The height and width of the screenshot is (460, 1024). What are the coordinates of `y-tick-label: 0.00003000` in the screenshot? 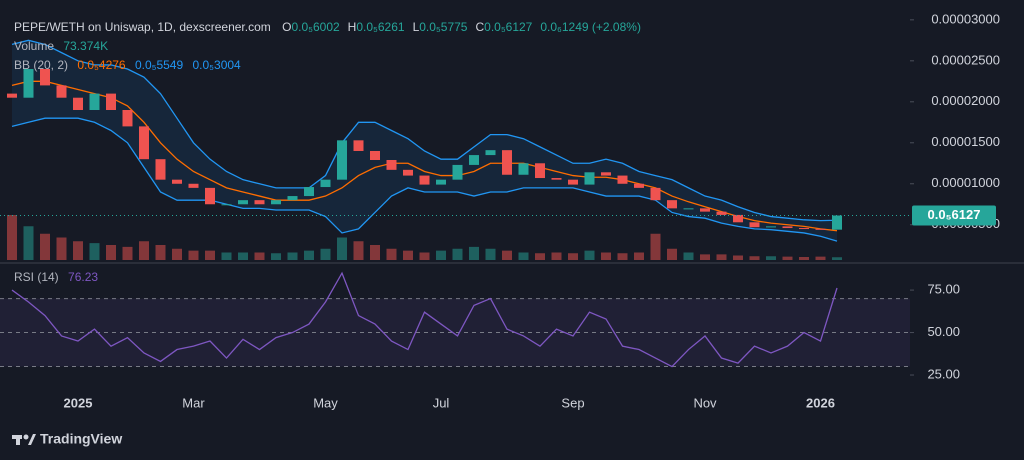 It's located at (965, 18).